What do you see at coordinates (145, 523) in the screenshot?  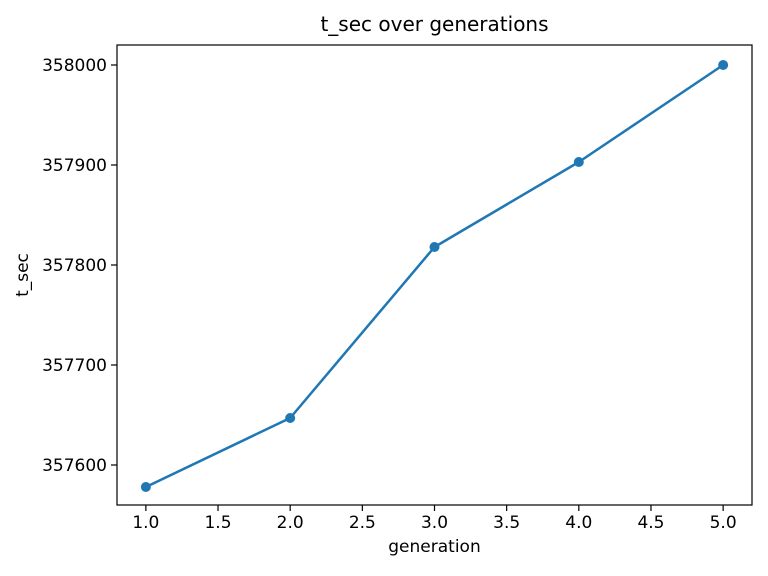 I see `x-tick-label: 1.0` at bounding box center [145, 523].